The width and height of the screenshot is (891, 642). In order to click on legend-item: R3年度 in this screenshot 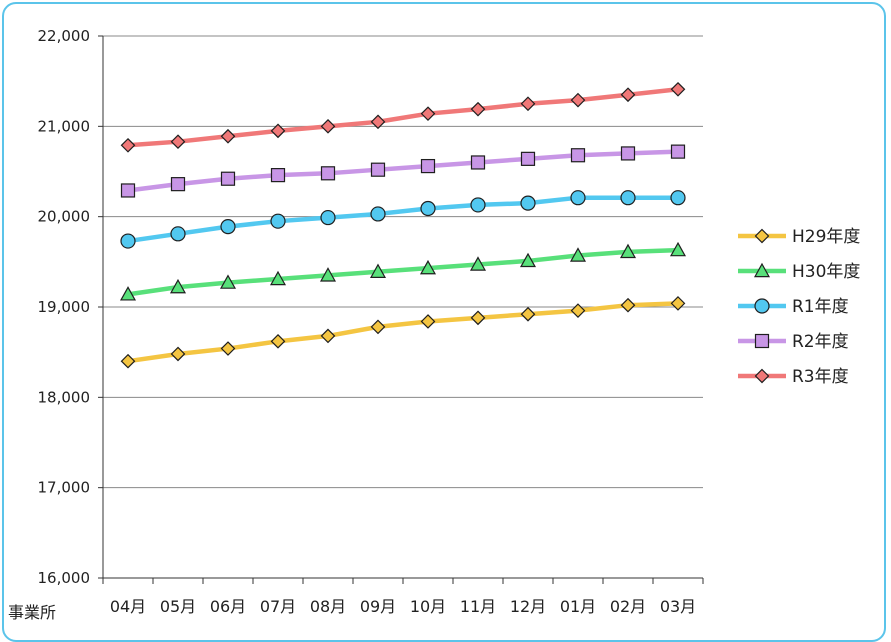, I will do `click(793, 377)`.